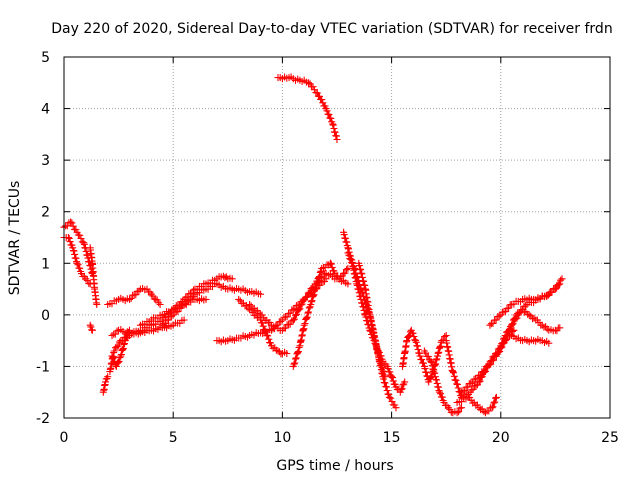  Describe the element at coordinates (501, 438) in the screenshot. I see `x-tick-label: 20` at that location.